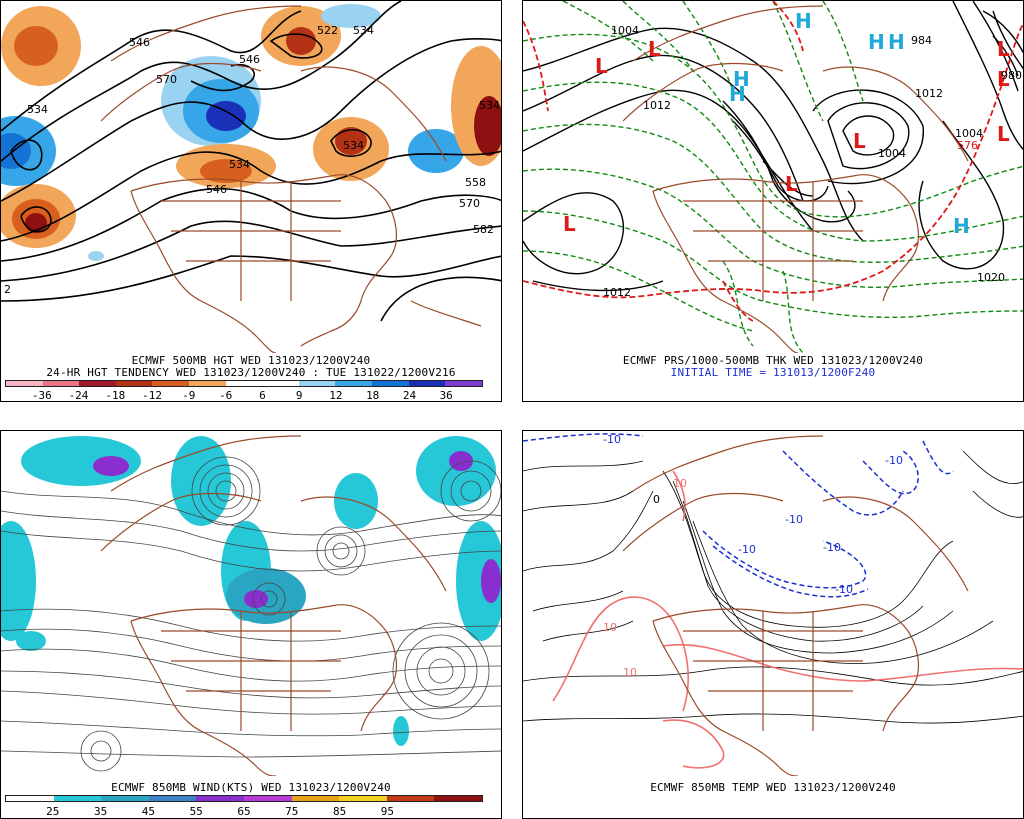 This screenshot has width=1024, height=819. I want to click on contour-label: 558, so click(475, 182).